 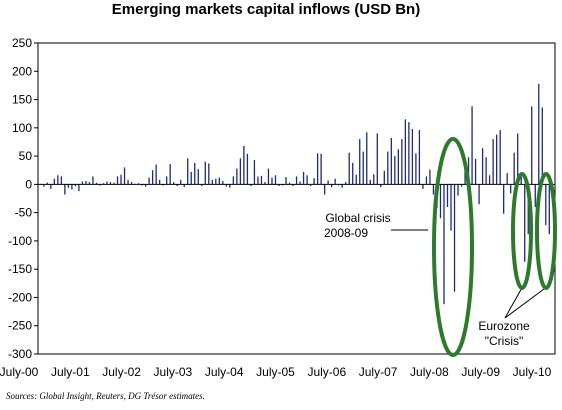 What do you see at coordinates (121, 372) in the screenshot?
I see `x-tick-label: July-02` at bounding box center [121, 372].